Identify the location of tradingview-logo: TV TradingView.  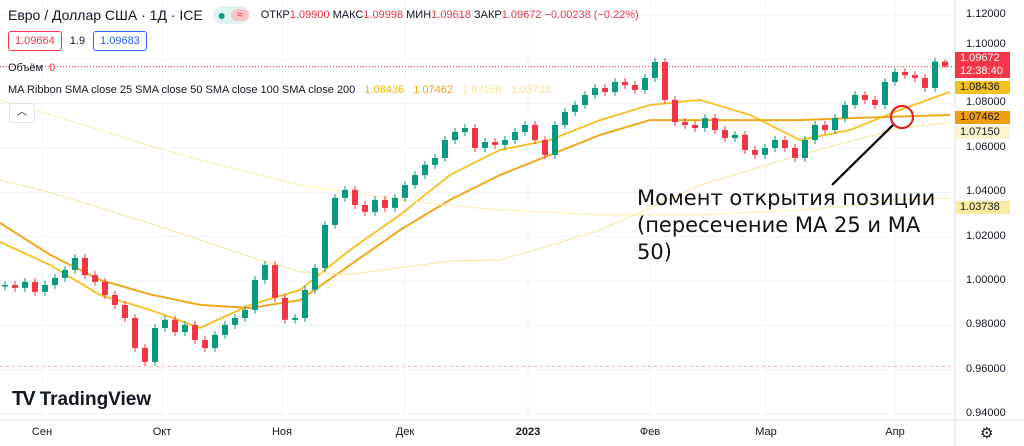
(82, 399).